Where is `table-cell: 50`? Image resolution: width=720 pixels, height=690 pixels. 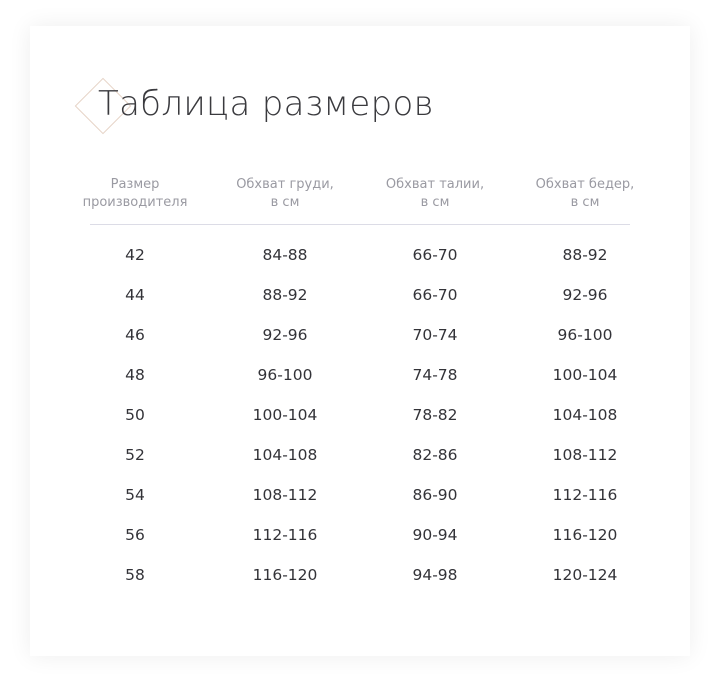
table-cell: 50 is located at coordinates (135, 415).